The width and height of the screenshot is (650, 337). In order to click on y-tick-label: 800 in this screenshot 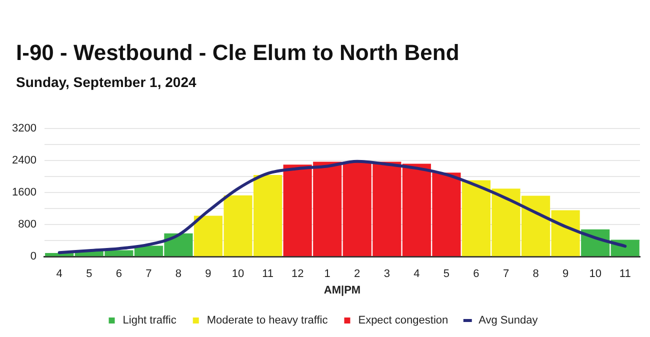, I will do `click(27, 224)`.